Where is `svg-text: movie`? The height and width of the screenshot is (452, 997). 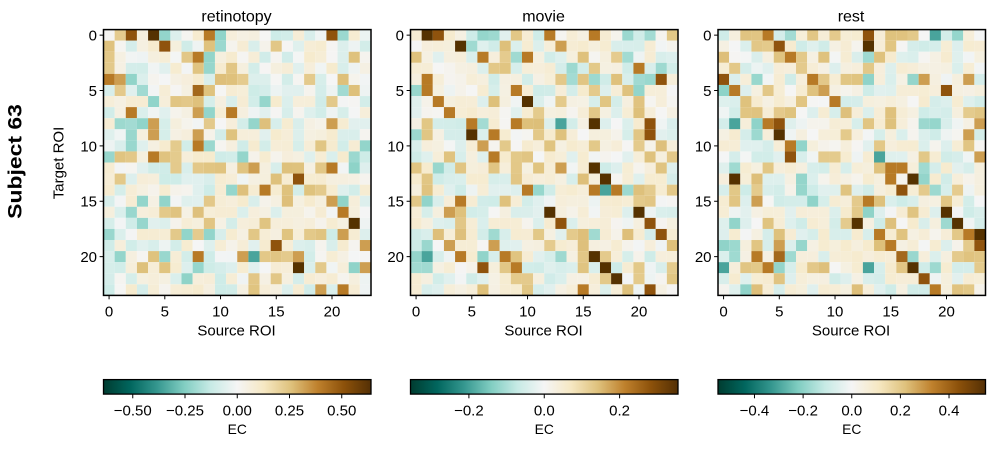 svg-text: movie is located at coordinates (543, 17).